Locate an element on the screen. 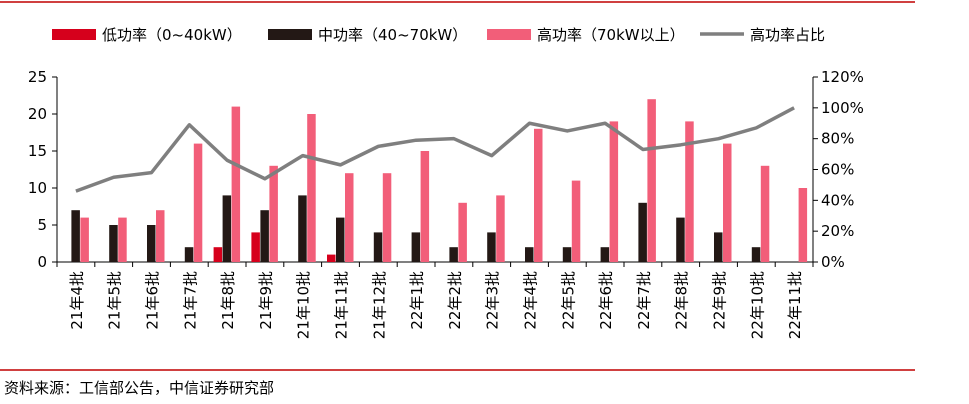 Image resolution: width=969 pixels, height=404 pixels. x-tick-label: 21年4批 is located at coordinates (77, 300).